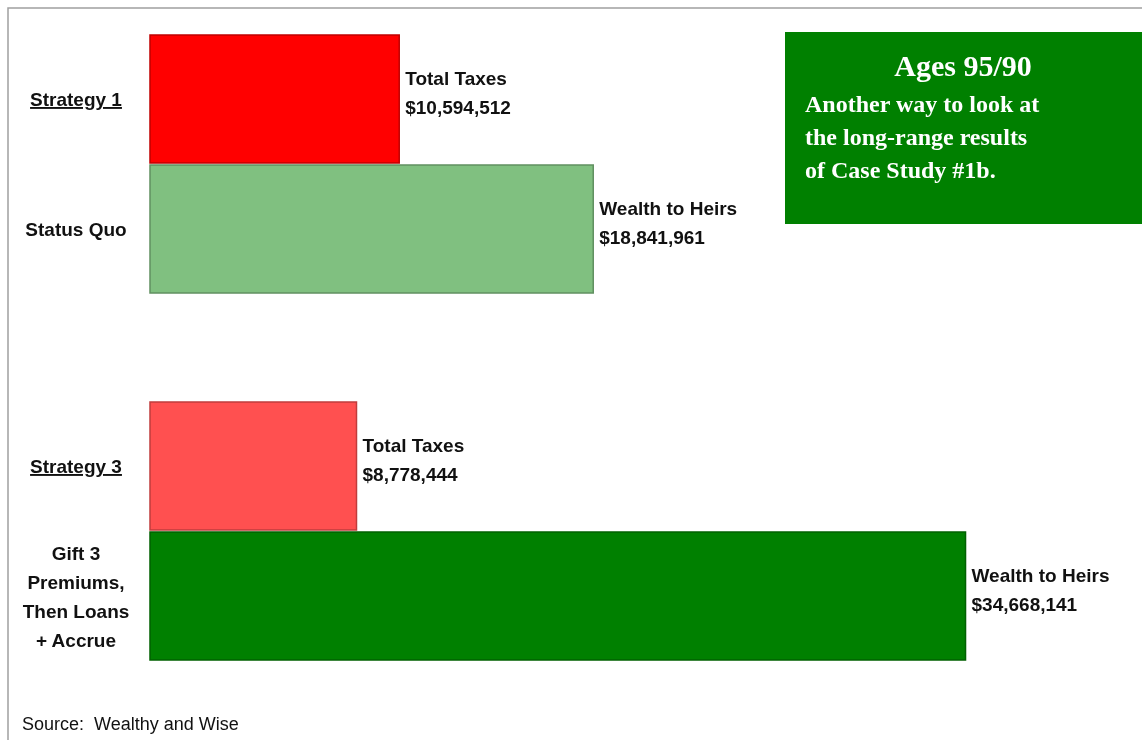 The image size is (1142, 740). What do you see at coordinates (922, 137) in the screenshot?
I see `text: Another way to look at the long-range results of Case Study #1b.` at bounding box center [922, 137].